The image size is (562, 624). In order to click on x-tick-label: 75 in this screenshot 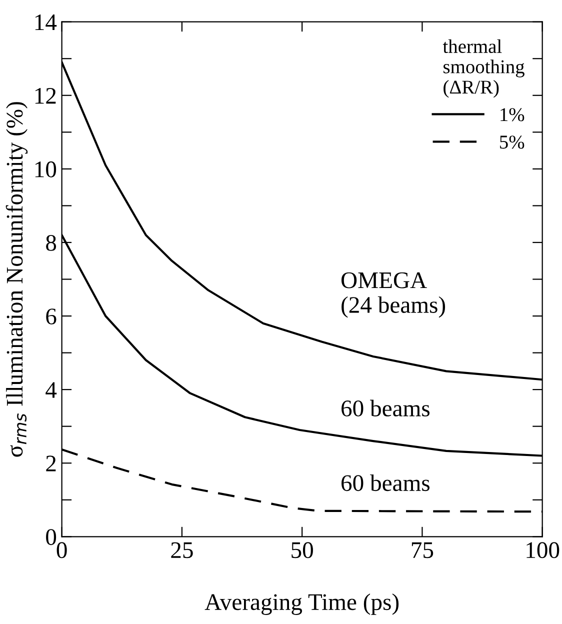, I will do `click(423, 550)`.